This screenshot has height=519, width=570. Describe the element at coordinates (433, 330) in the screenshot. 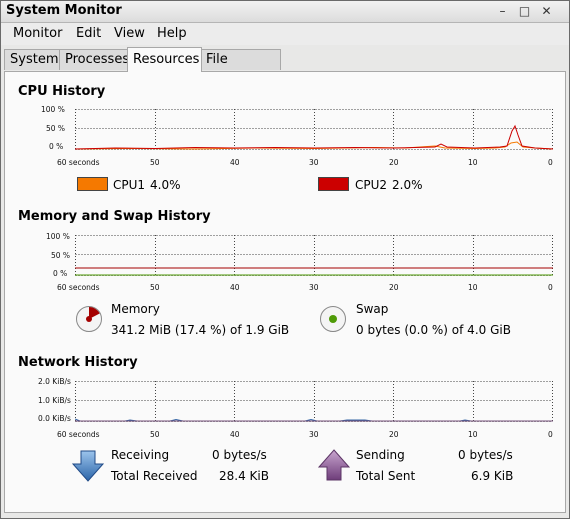

I see `swap-value: 0 bytes (0.0 %) of 4.0 GiB` at that location.